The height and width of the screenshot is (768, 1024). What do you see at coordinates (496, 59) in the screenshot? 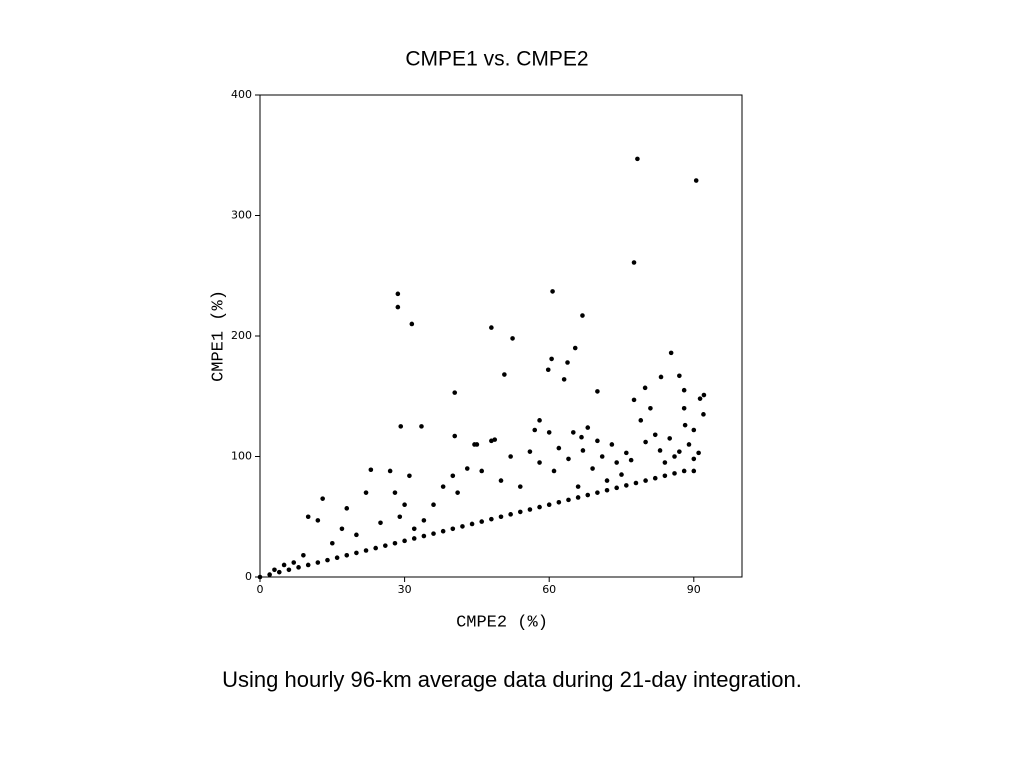
I see `chart-title: CMPE1 vs. CMPE2` at bounding box center [496, 59].